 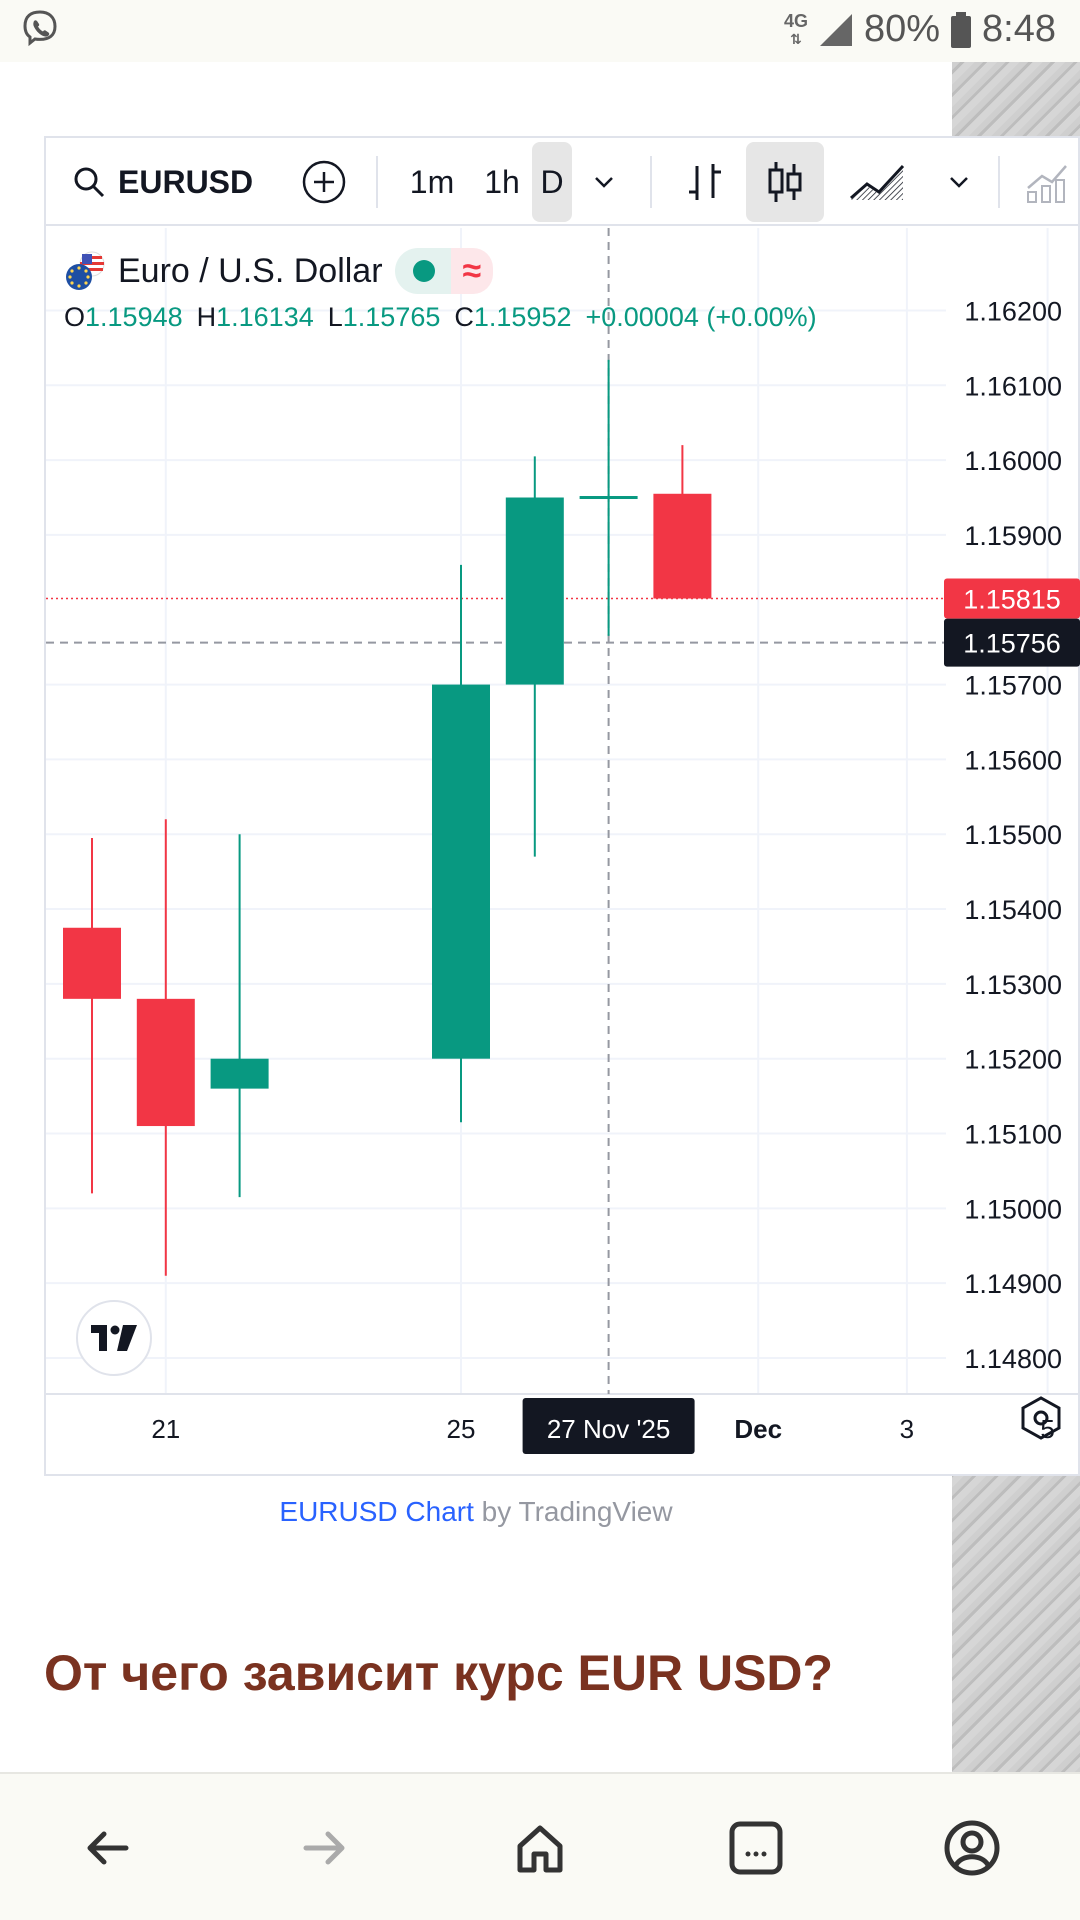 What do you see at coordinates (123, 317) in the screenshot?
I see `ohlc-open: O1.15948` at bounding box center [123, 317].